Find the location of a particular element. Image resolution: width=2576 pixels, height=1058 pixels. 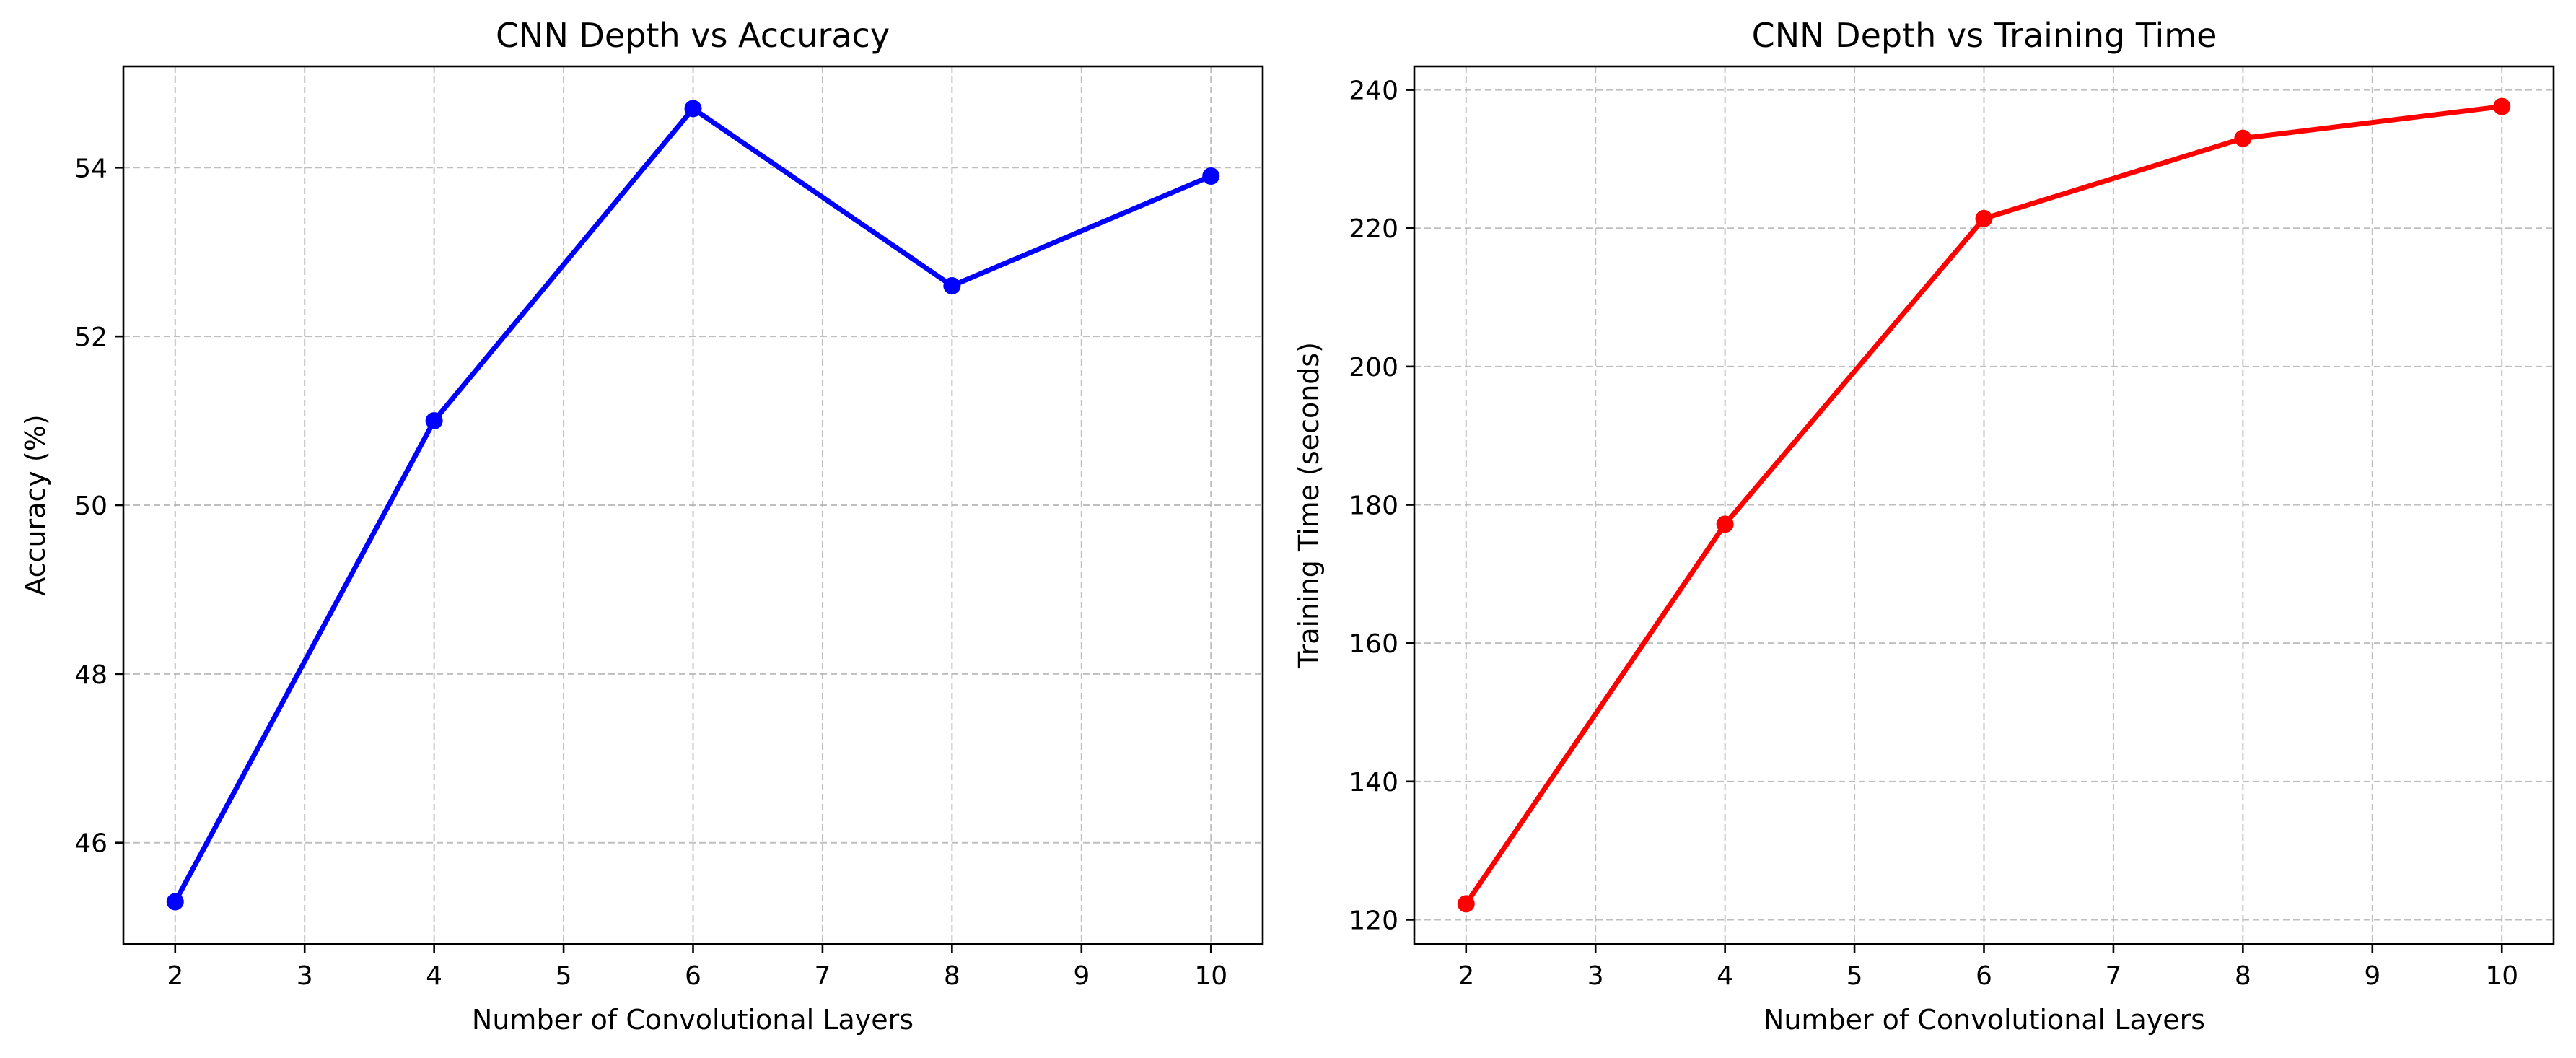

y-tick-label: 160 is located at coordinates (1373, 644).